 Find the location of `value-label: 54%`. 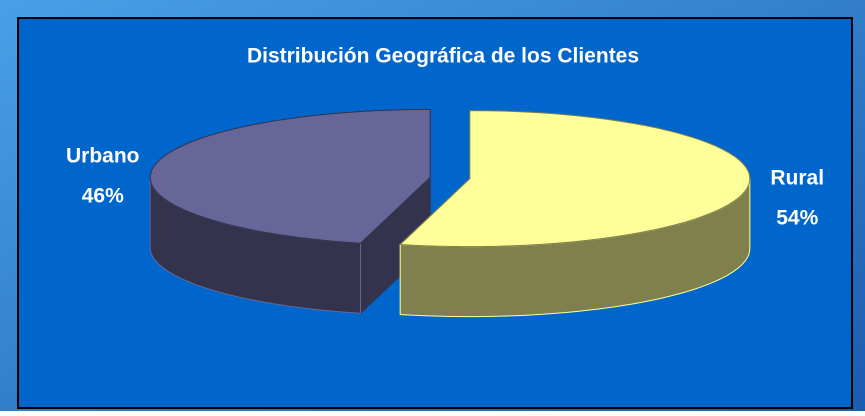

value-label: 54% is located at coordinates (797, 218).